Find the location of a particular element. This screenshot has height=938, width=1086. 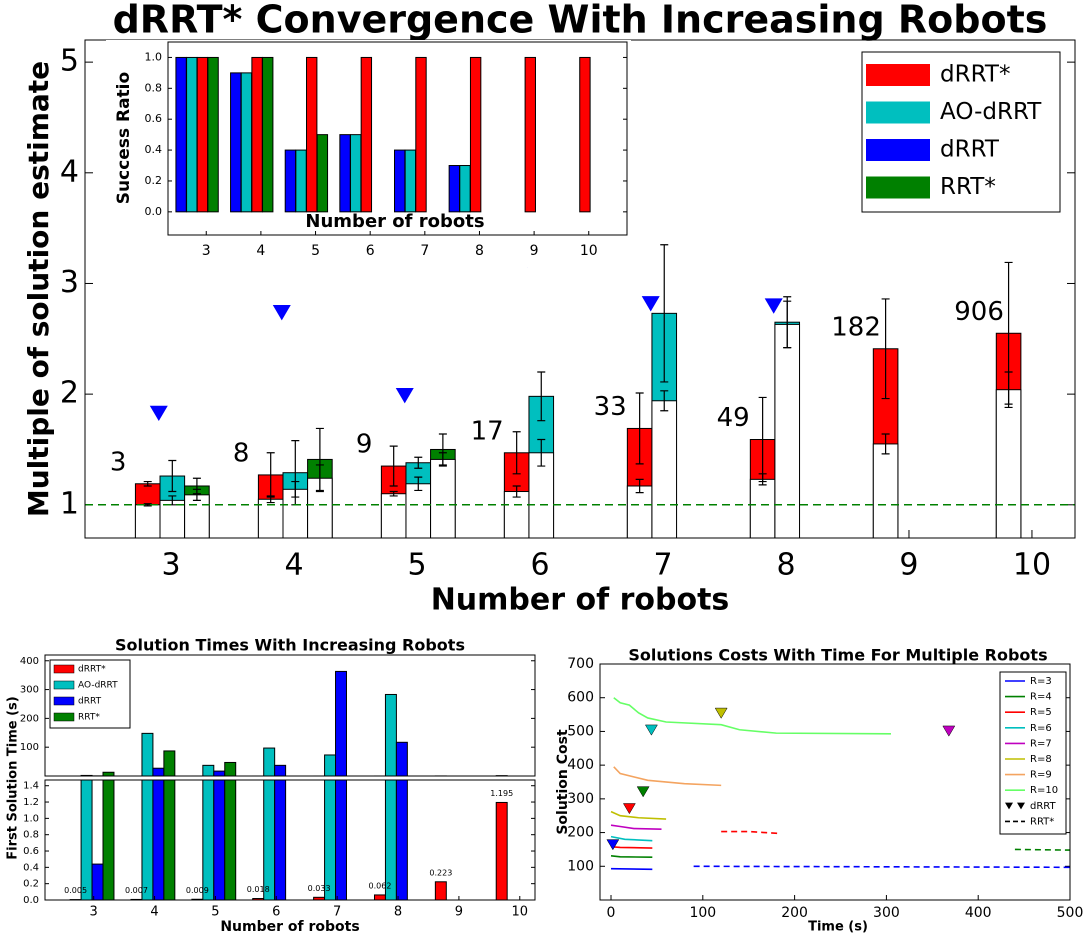

y-tick-label: 1.2 is located at coordinates (31, 802).